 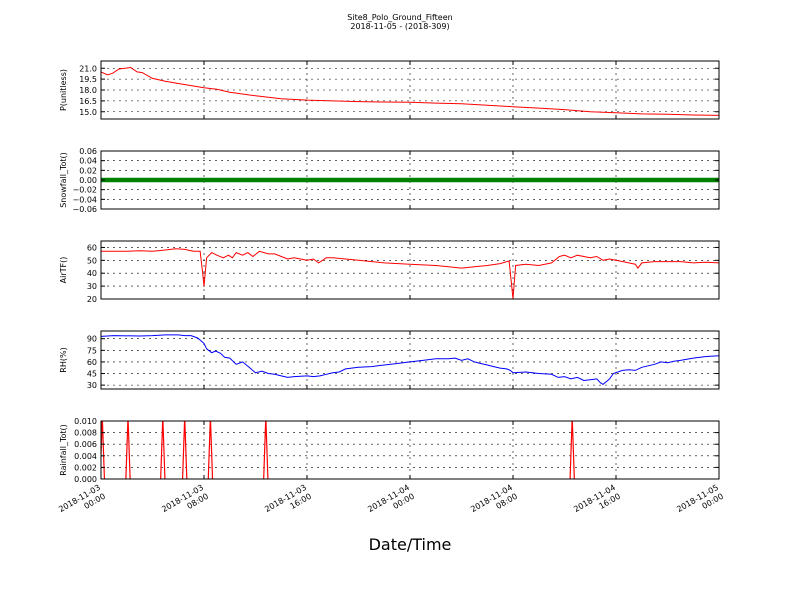 What do you see at coordinates (63, 180) in the screenshot?
I see `y-axis-label: Snowfall_Tot()` at bounding box center [63, 180].